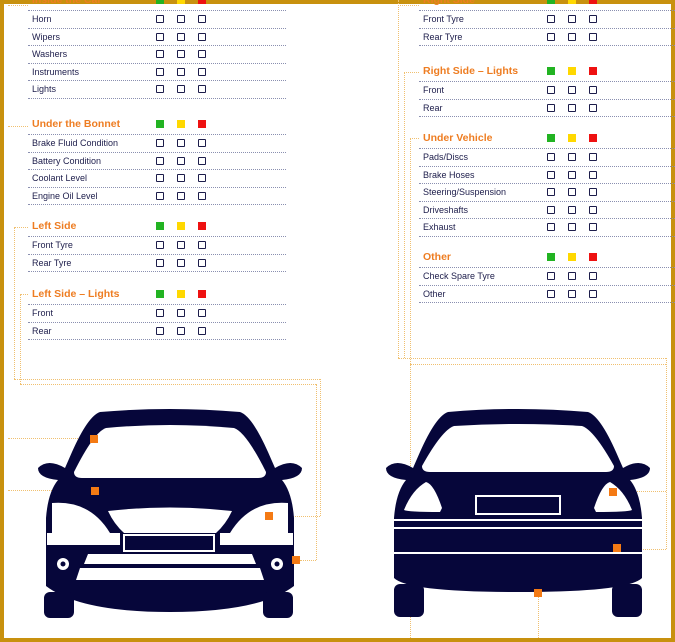  What do you see at coordinates (181, 226) in the screenshot?
I see `yellow-status-icon` at bounding box center [181, 226].